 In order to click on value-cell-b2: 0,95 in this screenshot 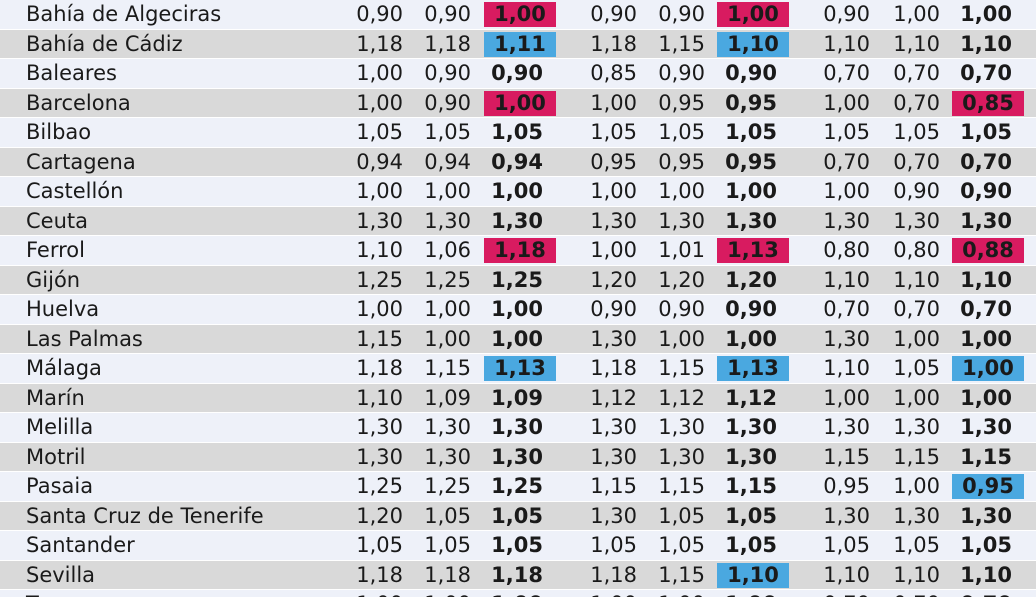, I will do `click(681, 161)`.